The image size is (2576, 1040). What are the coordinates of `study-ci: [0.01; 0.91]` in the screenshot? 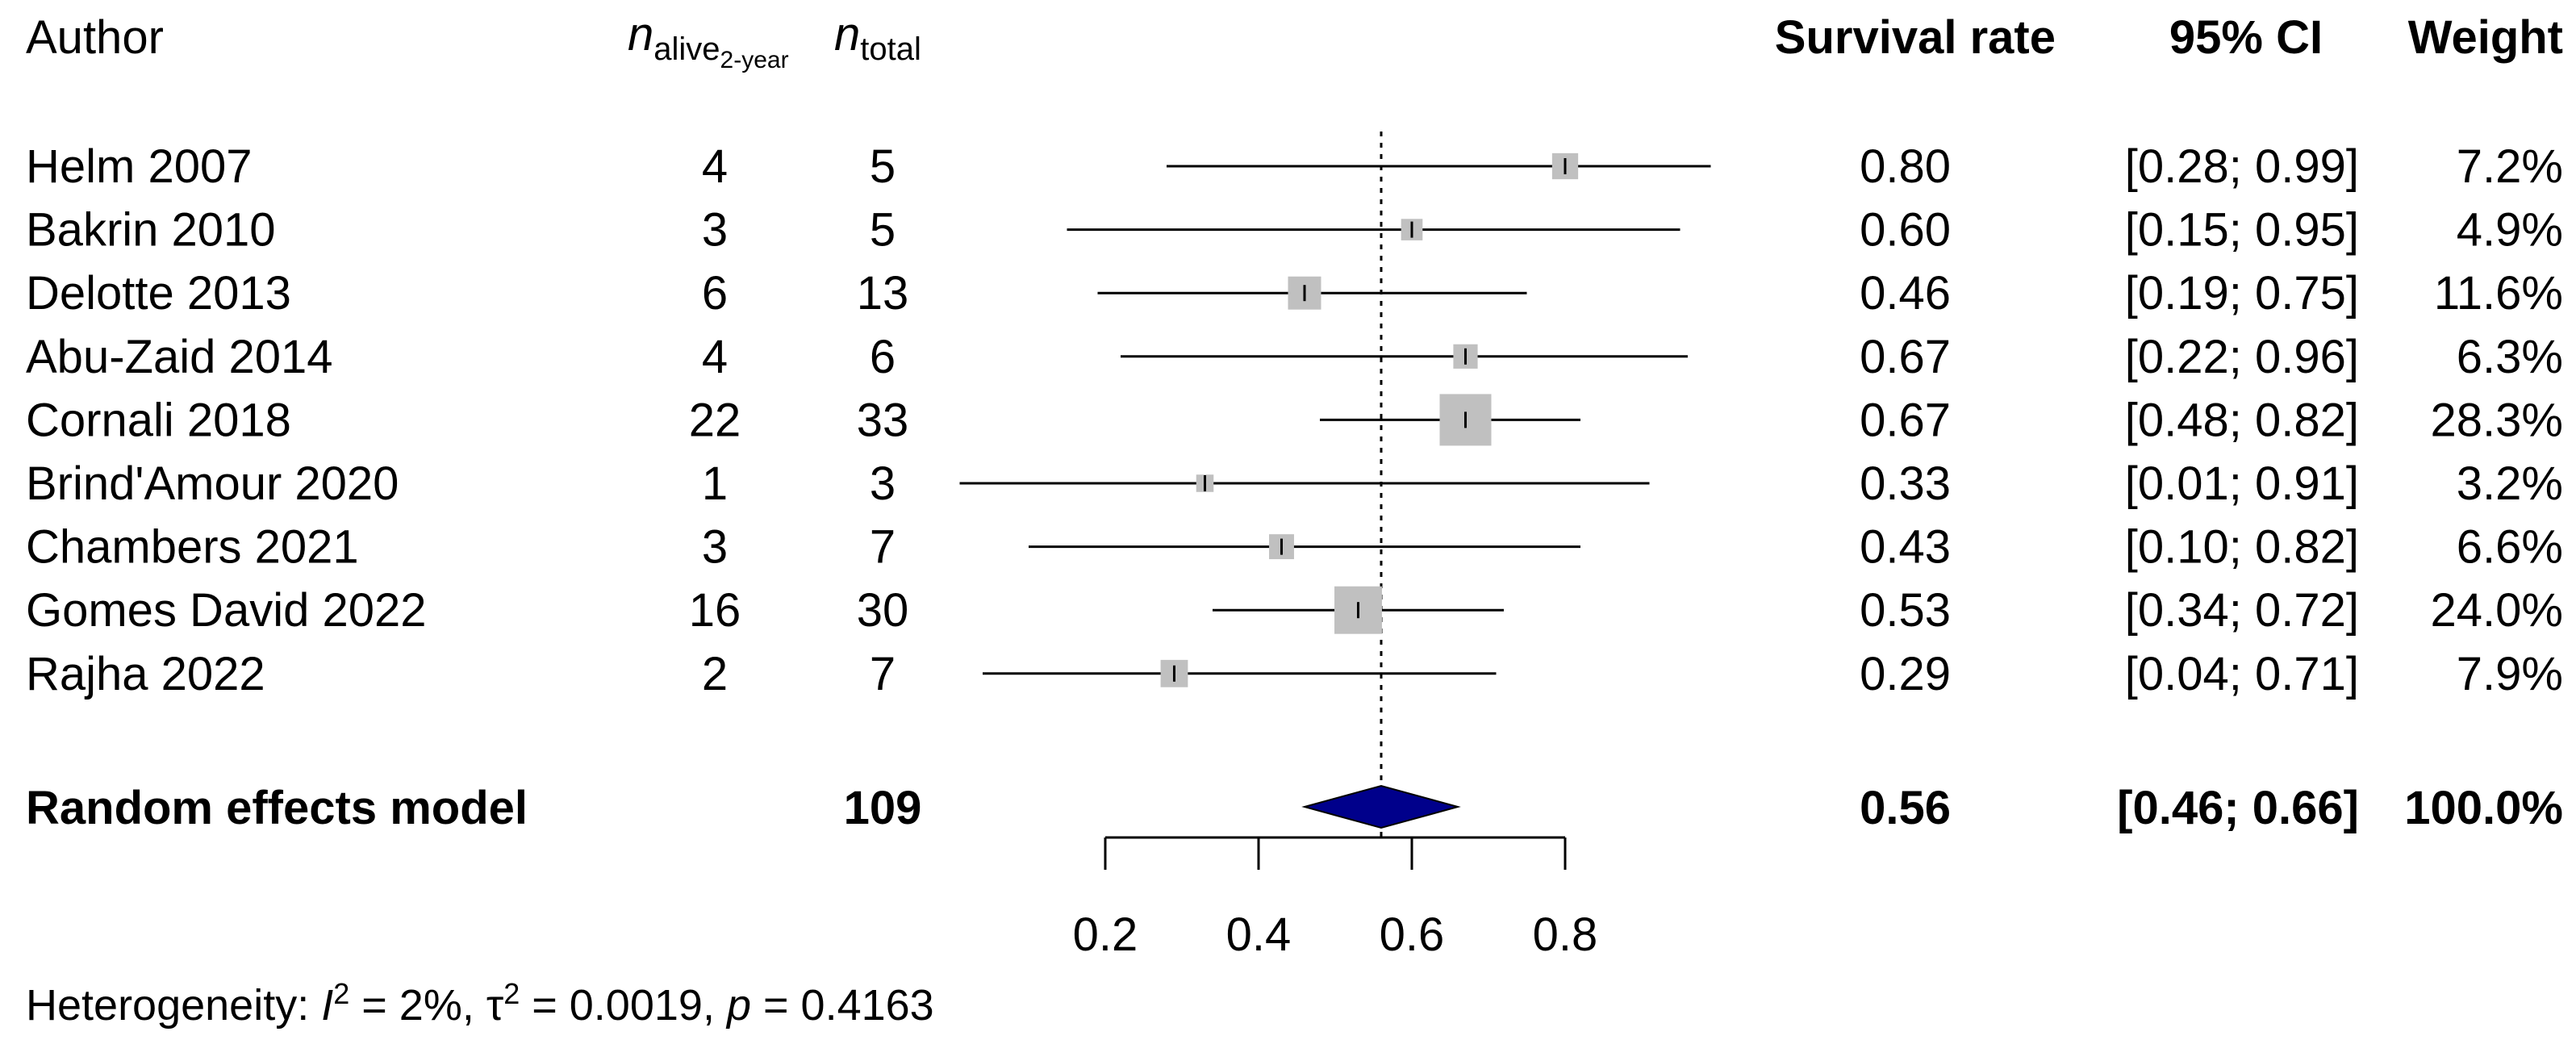 It's located at (2242, 484).